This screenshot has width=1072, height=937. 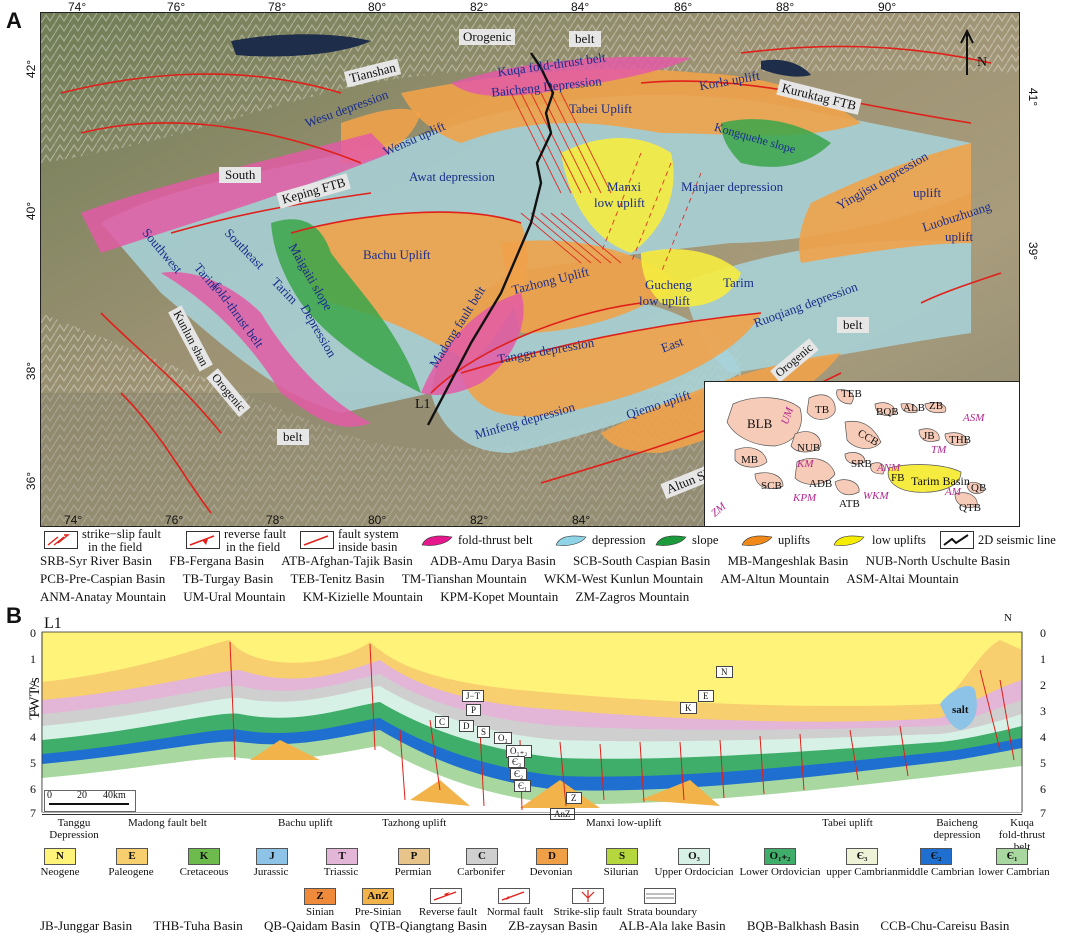 I want to click on seismic-line-icon, so click(x=957, y=540).